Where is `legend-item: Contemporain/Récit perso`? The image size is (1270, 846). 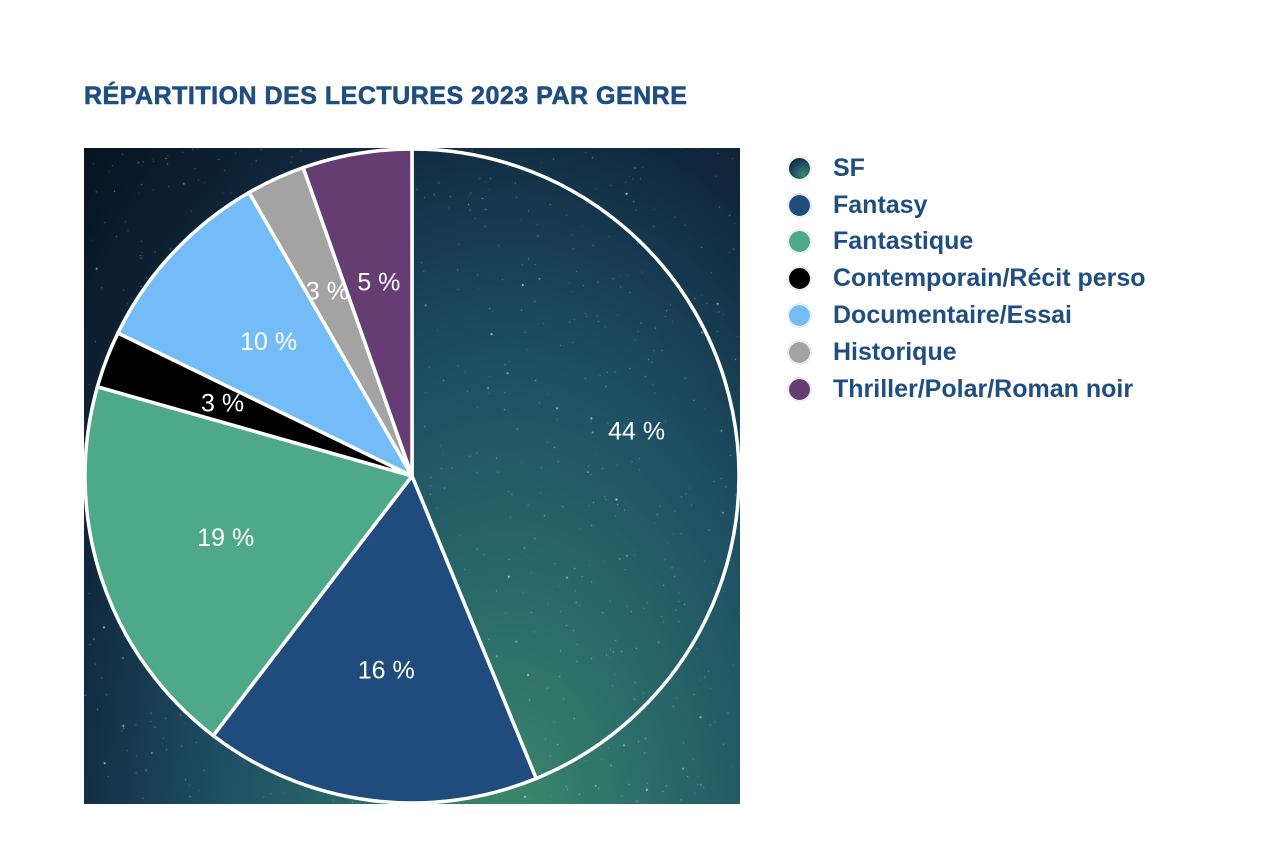
legend-item: Contemporain/Récit perso is located at coordinates (967, 278).